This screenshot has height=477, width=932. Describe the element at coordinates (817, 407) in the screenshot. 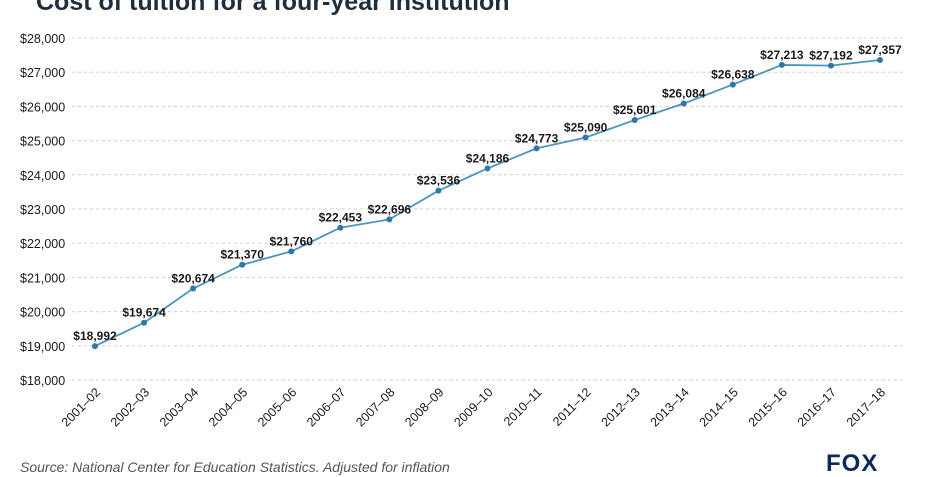

I see `x-tick-label: 2016–17` at that location.